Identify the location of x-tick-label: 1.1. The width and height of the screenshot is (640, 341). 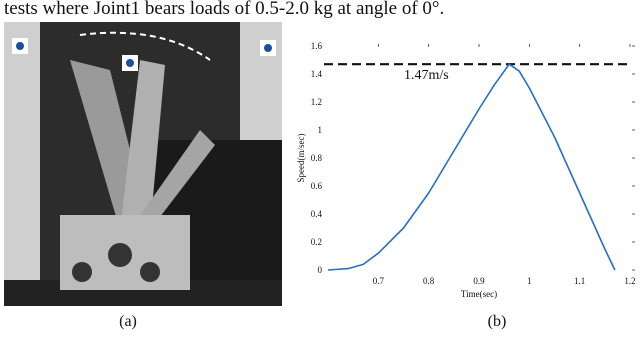
(579, 281).